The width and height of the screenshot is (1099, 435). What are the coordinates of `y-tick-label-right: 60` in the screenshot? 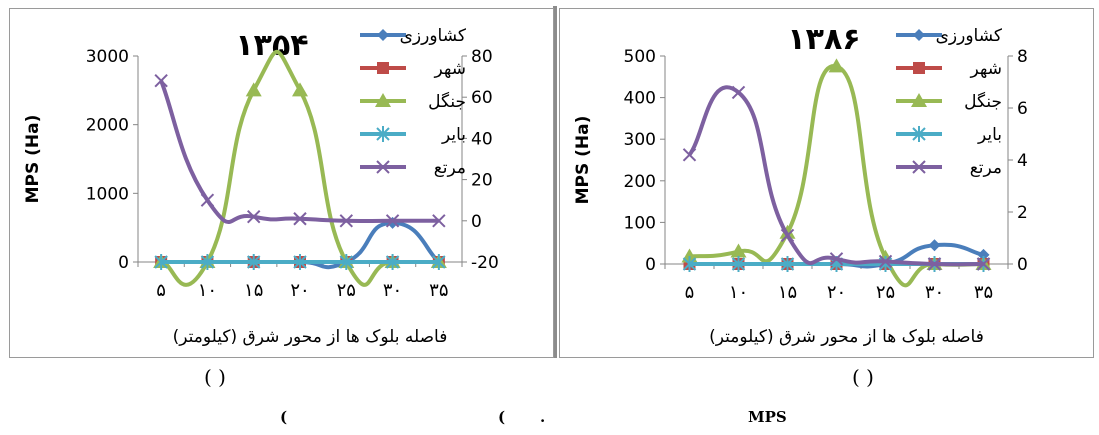 It's located at (482, 98).